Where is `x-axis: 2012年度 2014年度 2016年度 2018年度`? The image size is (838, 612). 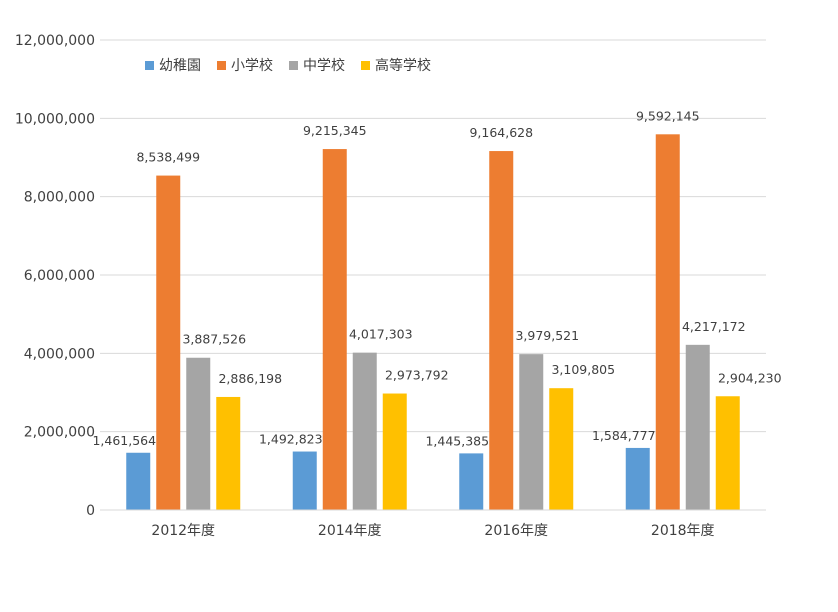
x-axis: 2012年度 2014年度 2016年度 2018年度 is located at coordinates (433, 524).